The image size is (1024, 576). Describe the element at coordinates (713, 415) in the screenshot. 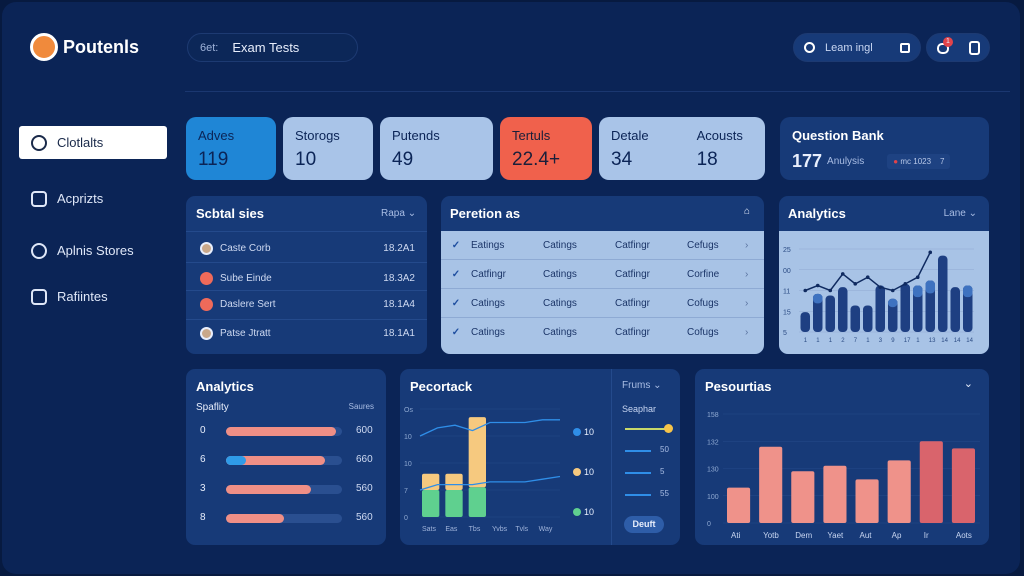

I see `y-tick-label: 158` at that location.